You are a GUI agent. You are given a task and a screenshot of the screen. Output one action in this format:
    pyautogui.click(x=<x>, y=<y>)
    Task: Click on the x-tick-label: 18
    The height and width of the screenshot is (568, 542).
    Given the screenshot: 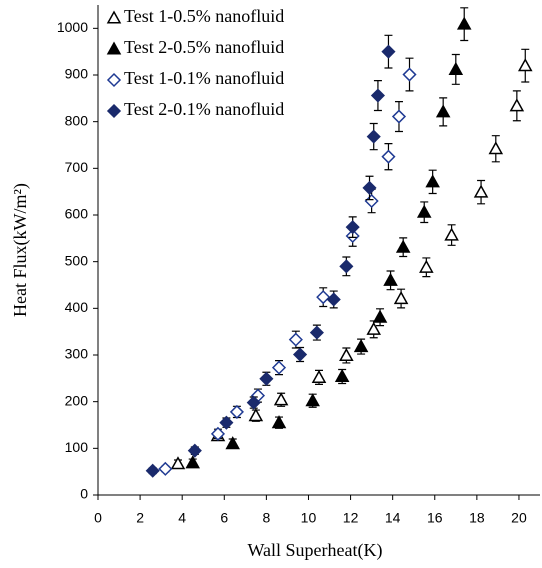 What is the action you would take?
    pyautogui.click(x=477, y=518)
    